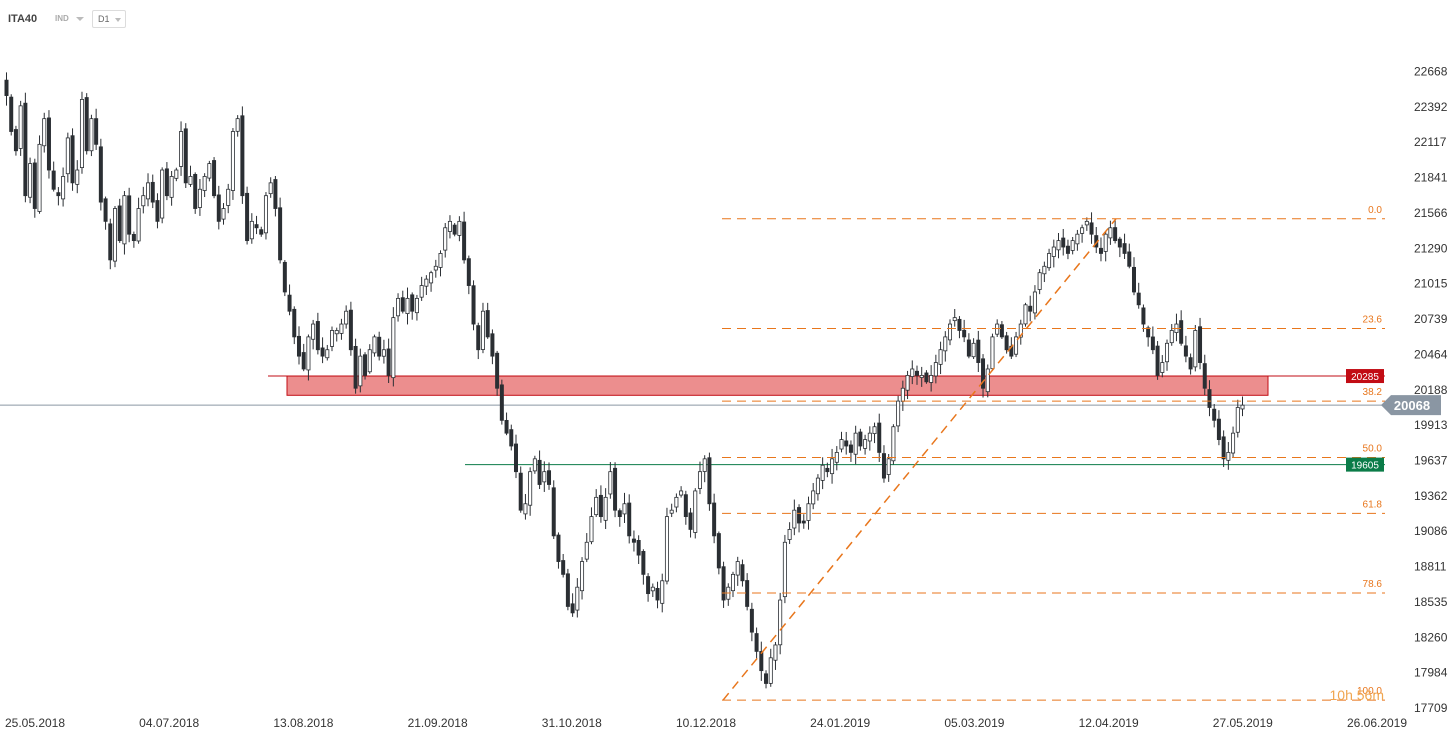  What do you see at coordinates (1431, 708) in the screenshot?
I see `y-tick-label: 17709` at bounding box center [1431, 708].